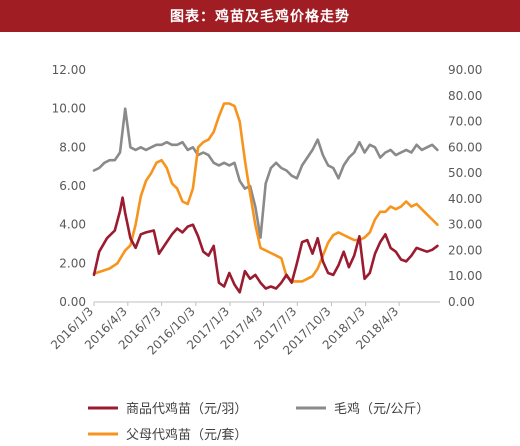 Image resolution: width=520 pixels, height=446 pixels. I want to click on y-right-tick-label: 30.00, so click(465, 225).